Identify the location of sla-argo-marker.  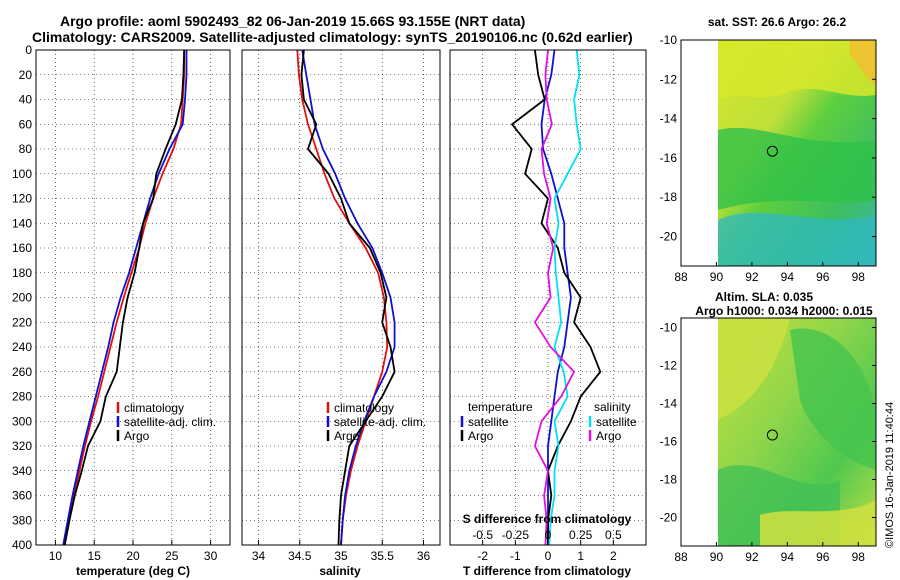
(772, 435).